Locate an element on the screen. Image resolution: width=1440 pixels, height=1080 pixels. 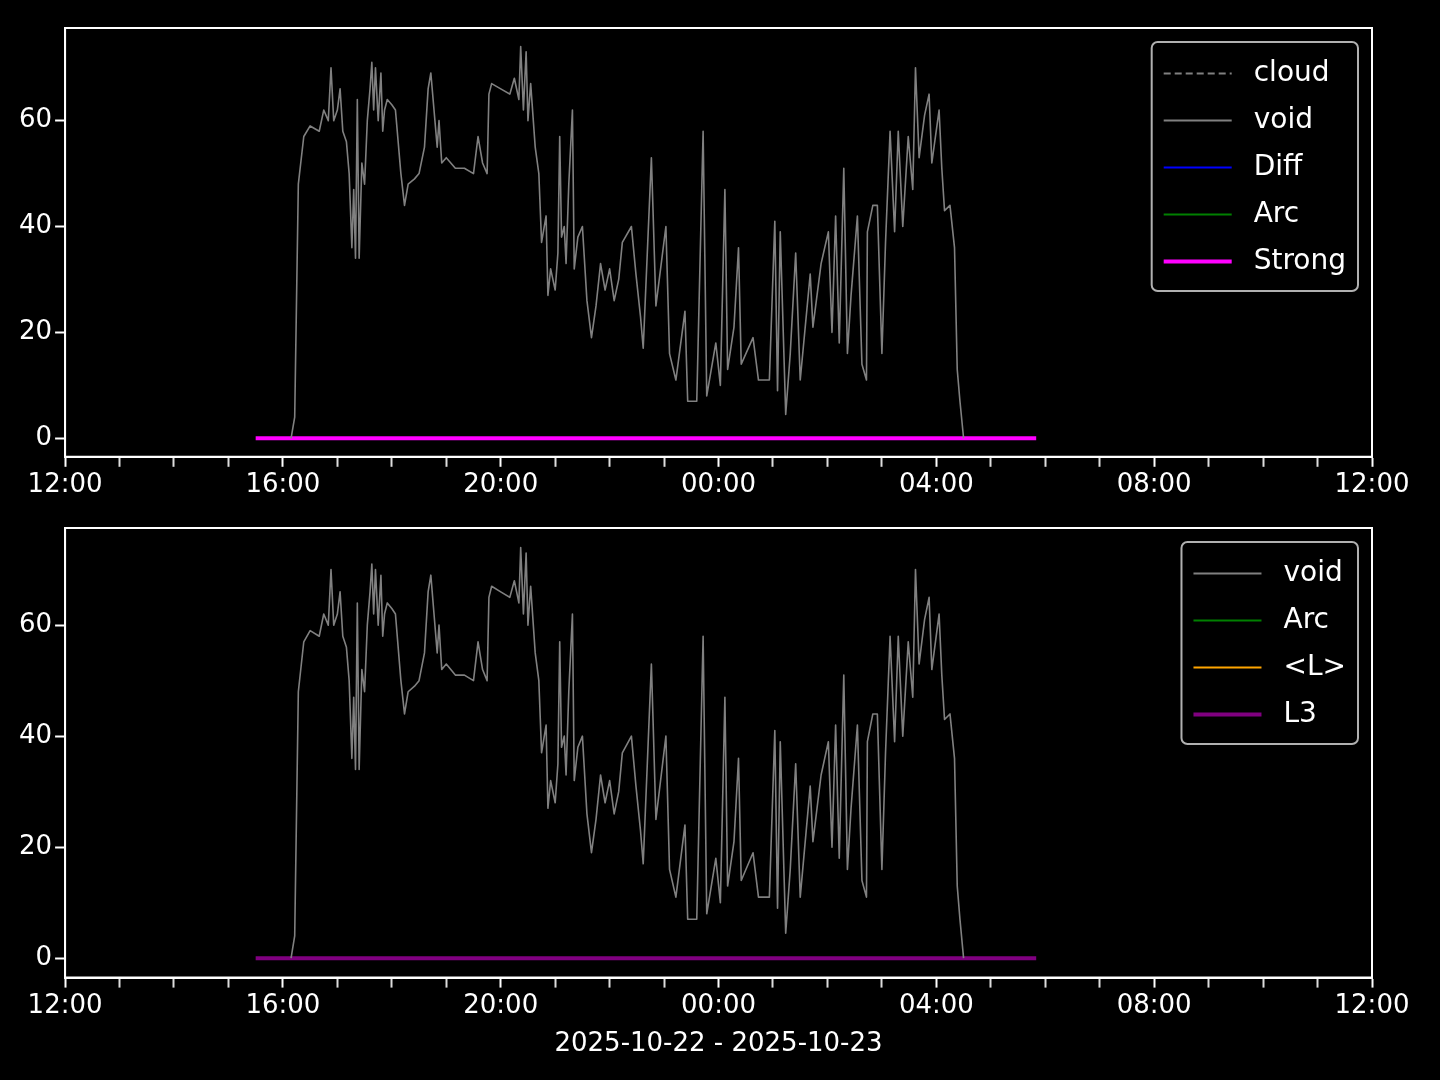
legend-label: <L> is located at coordinates (1315, 665).